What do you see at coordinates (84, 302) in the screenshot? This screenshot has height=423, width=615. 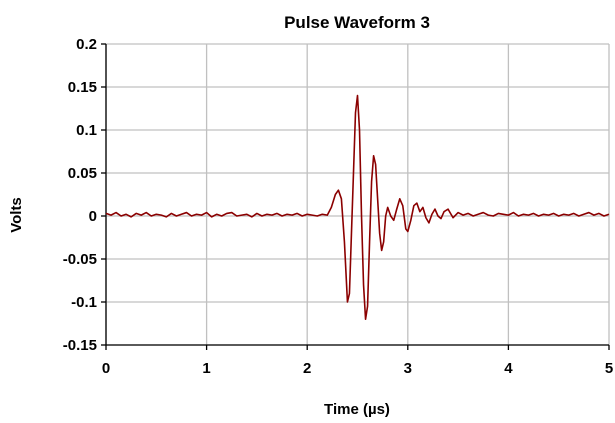 I see `y-tick-label: -0.1` at bounding box center [84, 302].